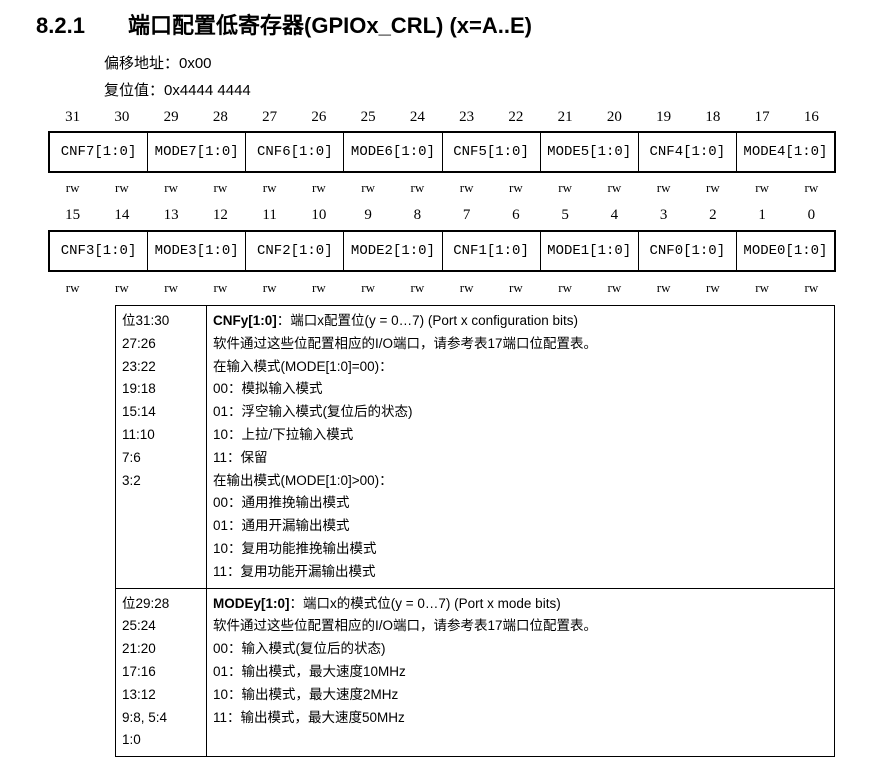 Image resolution: width=870 pixels, height=757 pixels. Describe the element at coordinates (713, 117) in the screenshot. I see `bit-number: 18` at that location.